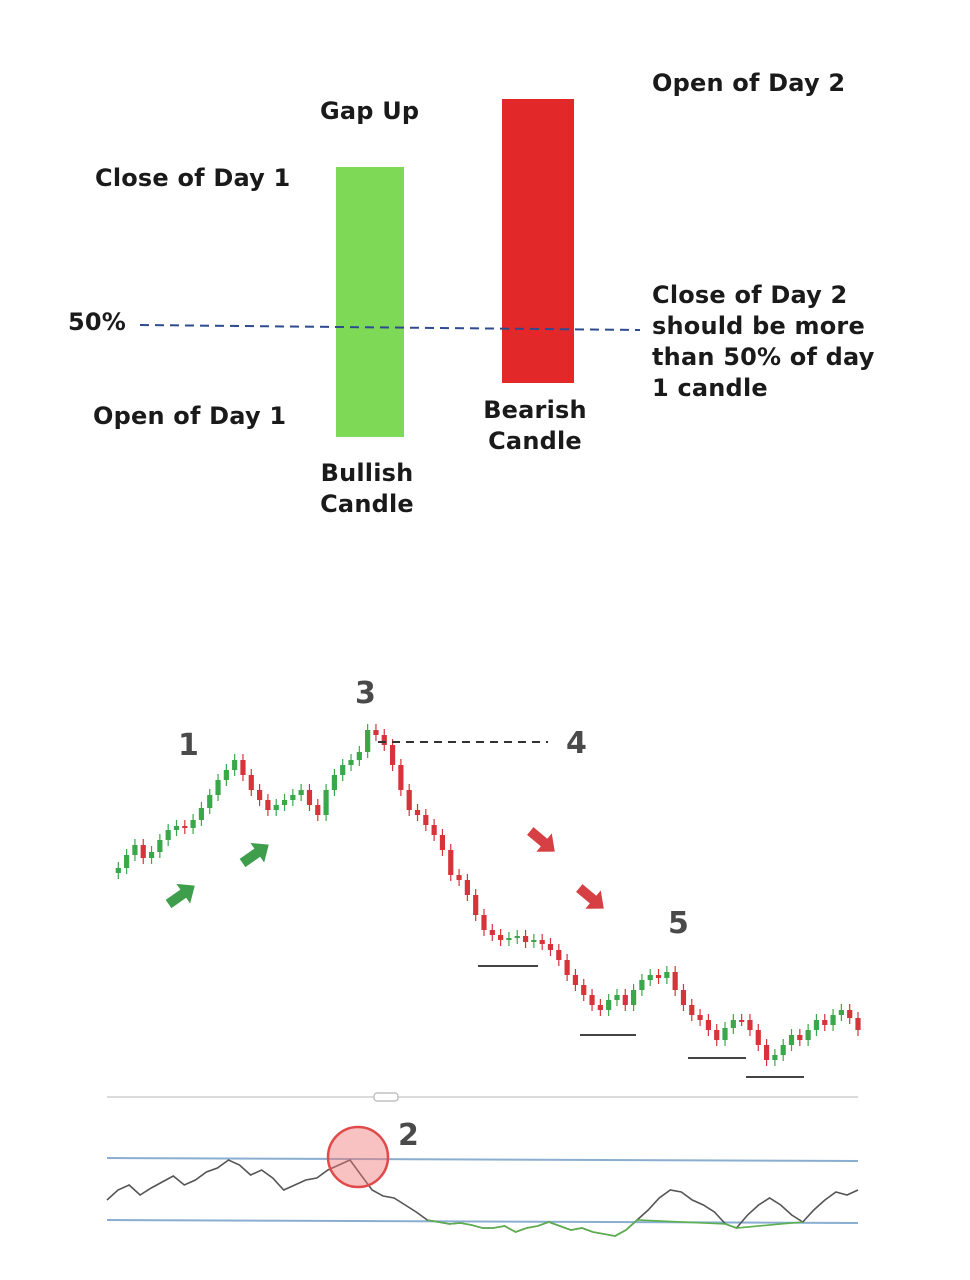  I want to click on bearish-candle-label: Bearish Candle, so click(535, 426).